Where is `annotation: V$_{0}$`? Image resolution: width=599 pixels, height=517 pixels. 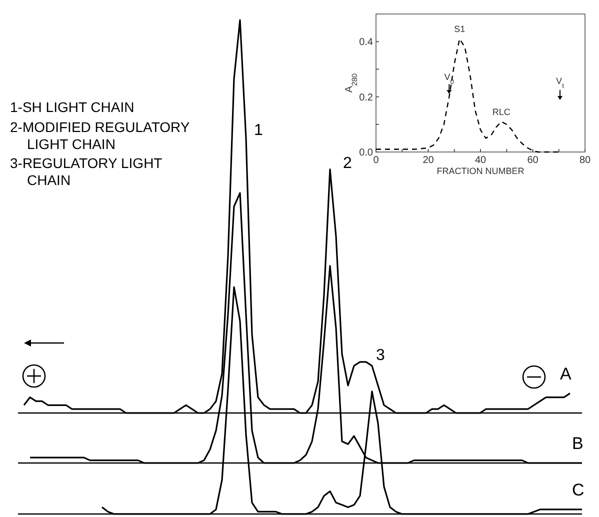 annotation: V$_{0}$ is located at coordinates (449, 79).